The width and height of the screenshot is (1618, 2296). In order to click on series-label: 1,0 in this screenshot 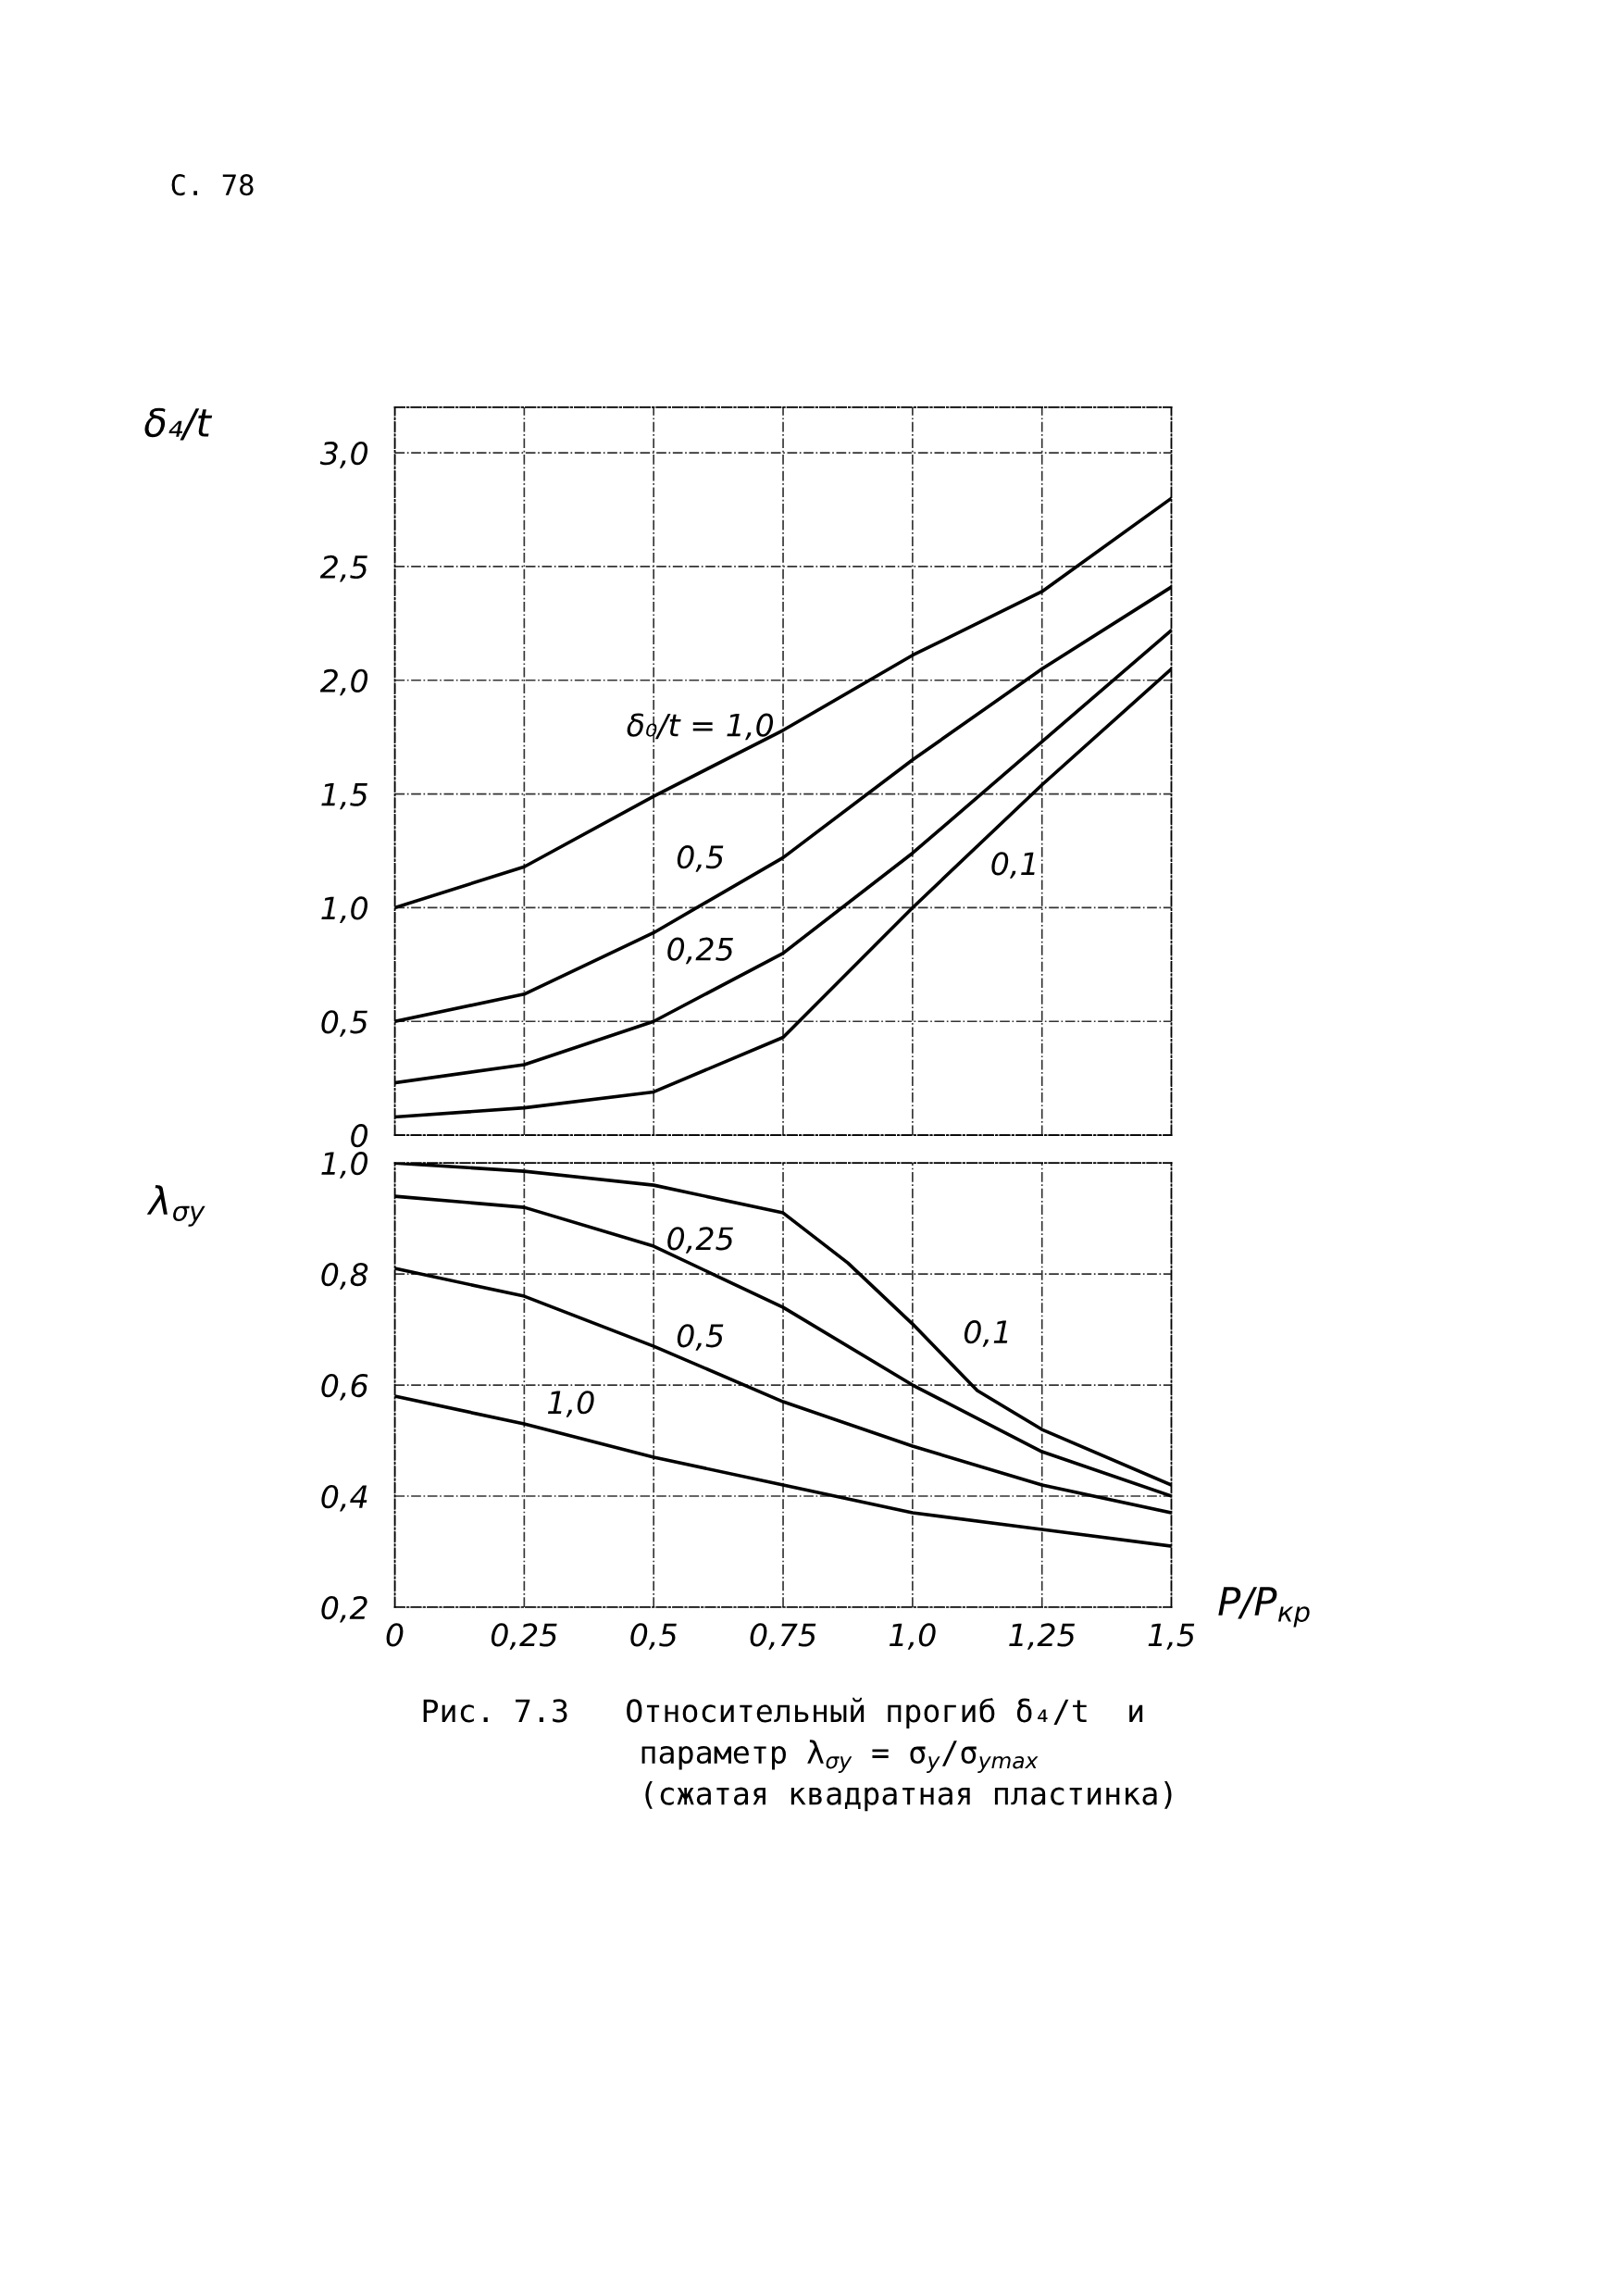, I will do `click(570, 1404)`.